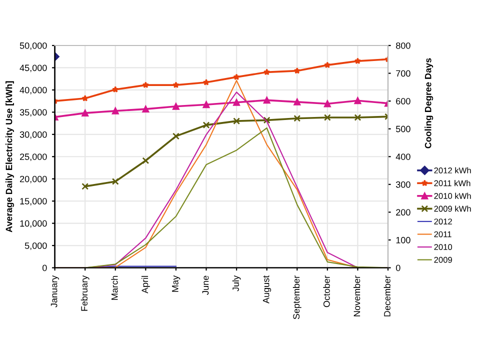  I want to click on legend-label: 2011 kWh, so click(452, 183).